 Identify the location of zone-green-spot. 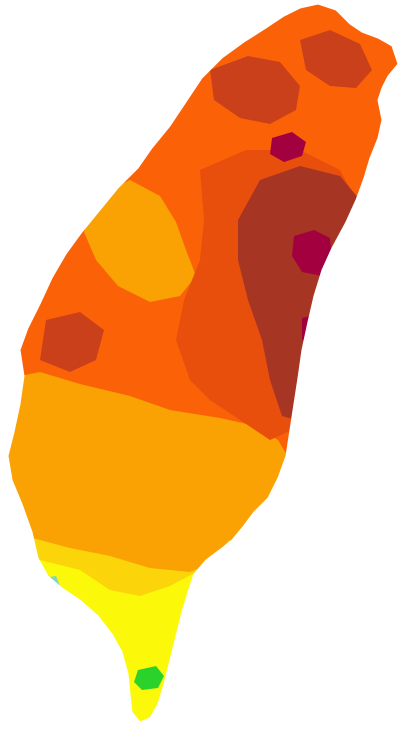
(149, 678).